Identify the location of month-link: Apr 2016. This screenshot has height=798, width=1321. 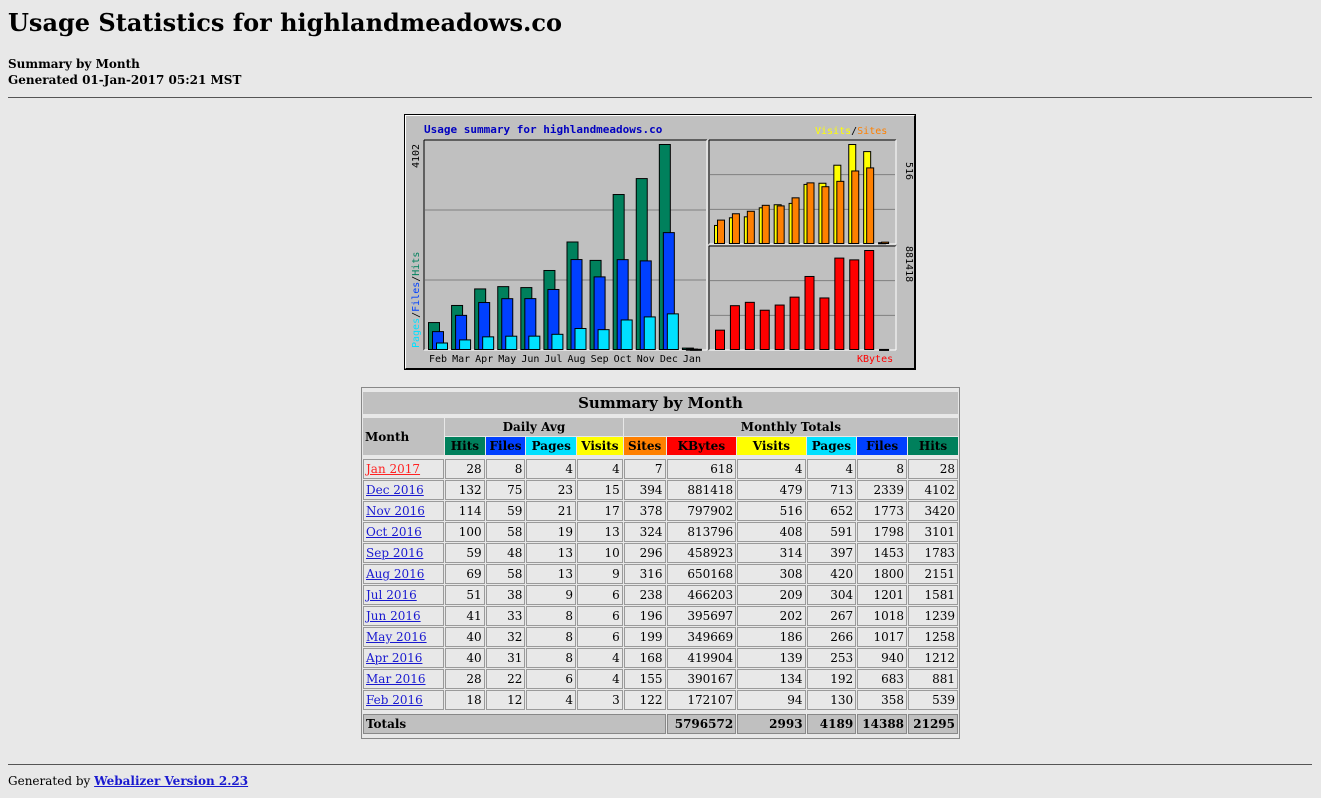
(394, 658).